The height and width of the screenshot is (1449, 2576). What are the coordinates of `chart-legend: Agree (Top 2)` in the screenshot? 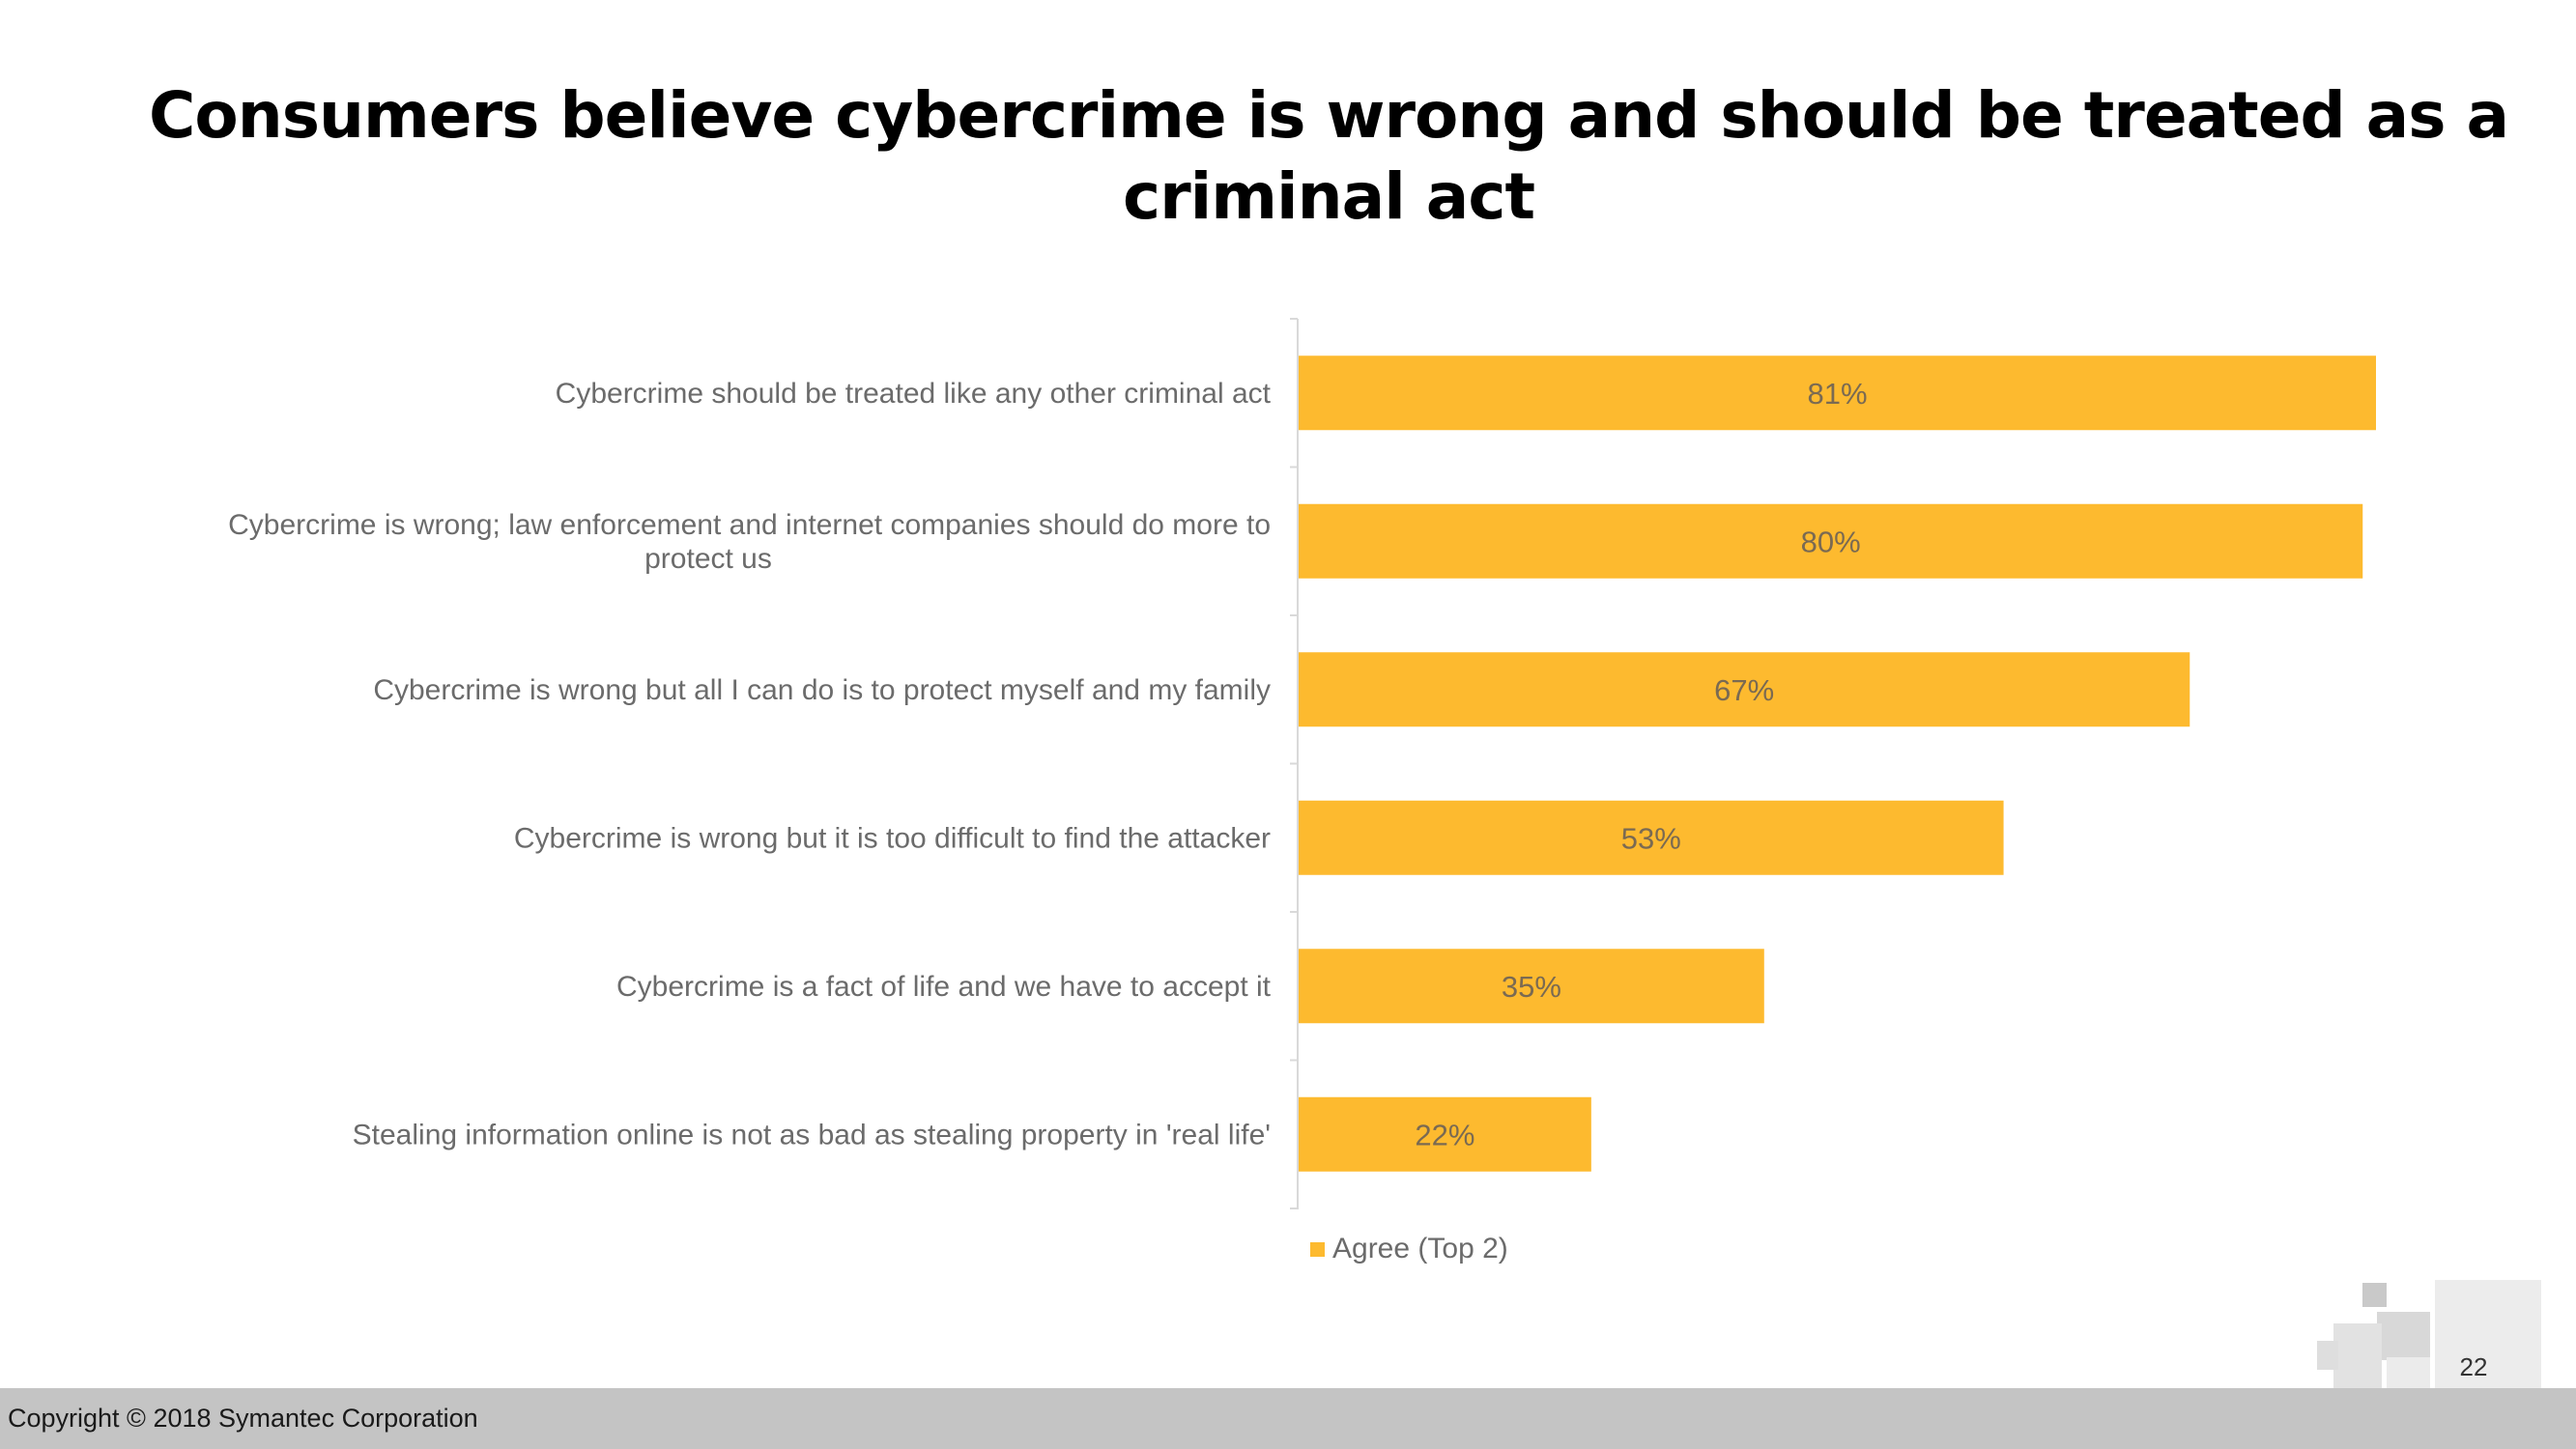 It's located at (1409, 1249).